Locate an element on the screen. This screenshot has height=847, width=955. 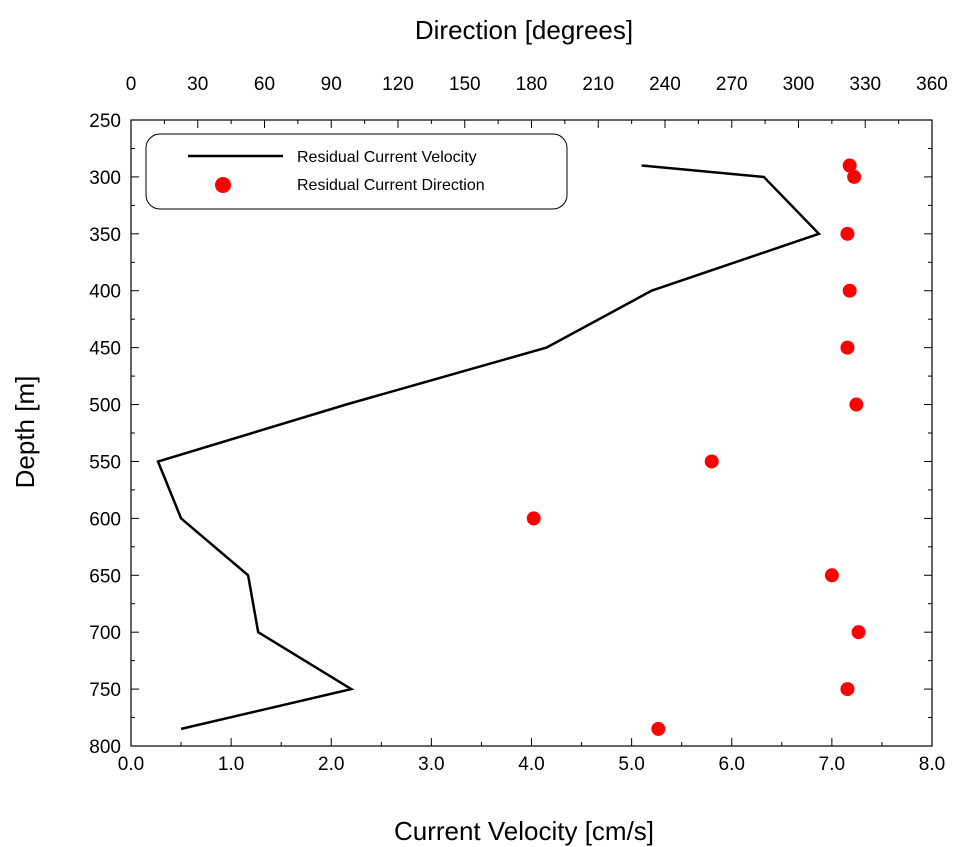
legend-label-direction: Residual Current Direction is located at coordinates (391, 185).